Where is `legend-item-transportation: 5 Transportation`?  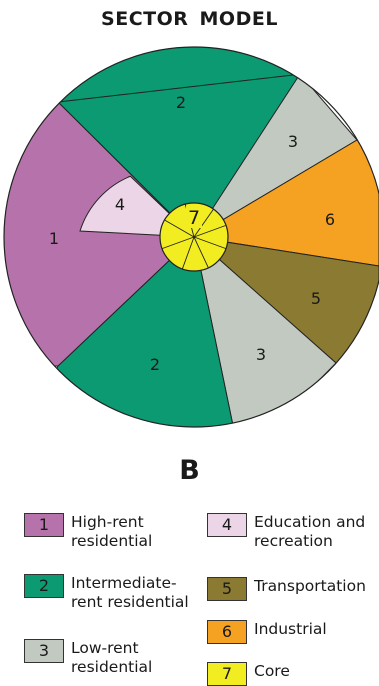 legend-item-transportation: 5 Transportation is located at coordinates (286, 589).